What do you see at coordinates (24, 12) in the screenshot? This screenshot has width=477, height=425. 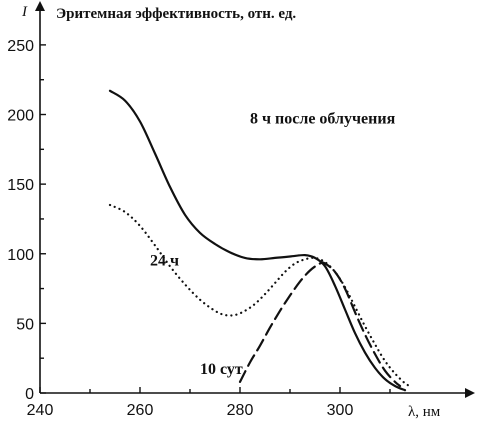 I see `y-axis-symbol: I` at bounding box center [24, 12].